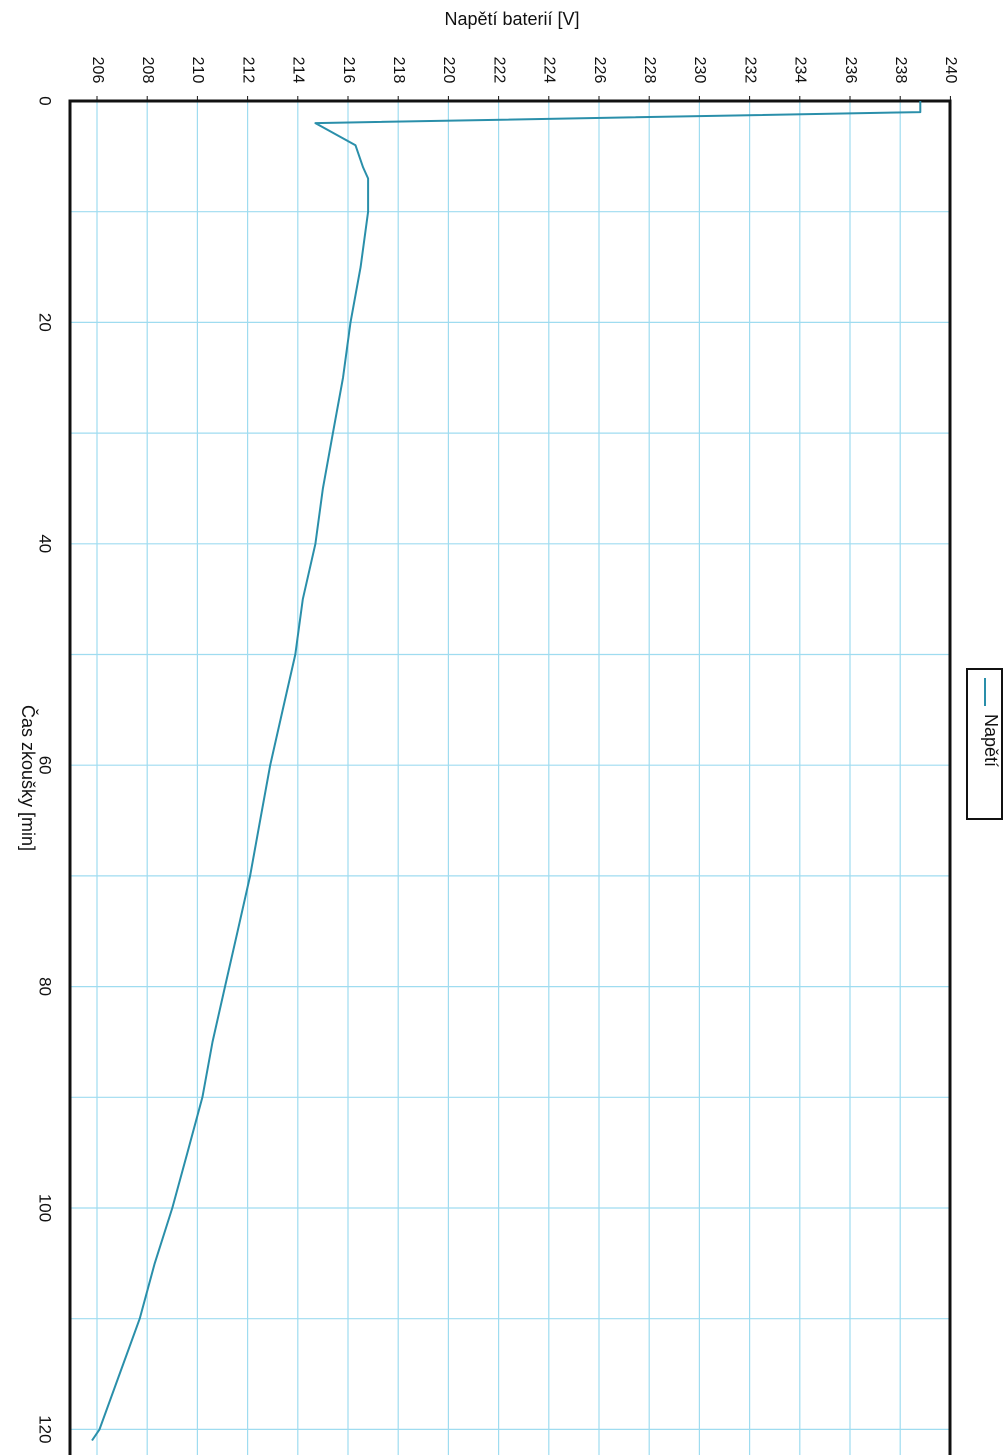 Image resolution: width=1004 pixels, height=1455 pixels. What do you see at coordinates (45, 322) in the screenshot?
I see `time-tick-label: 20` at bounding box center [45, 322].